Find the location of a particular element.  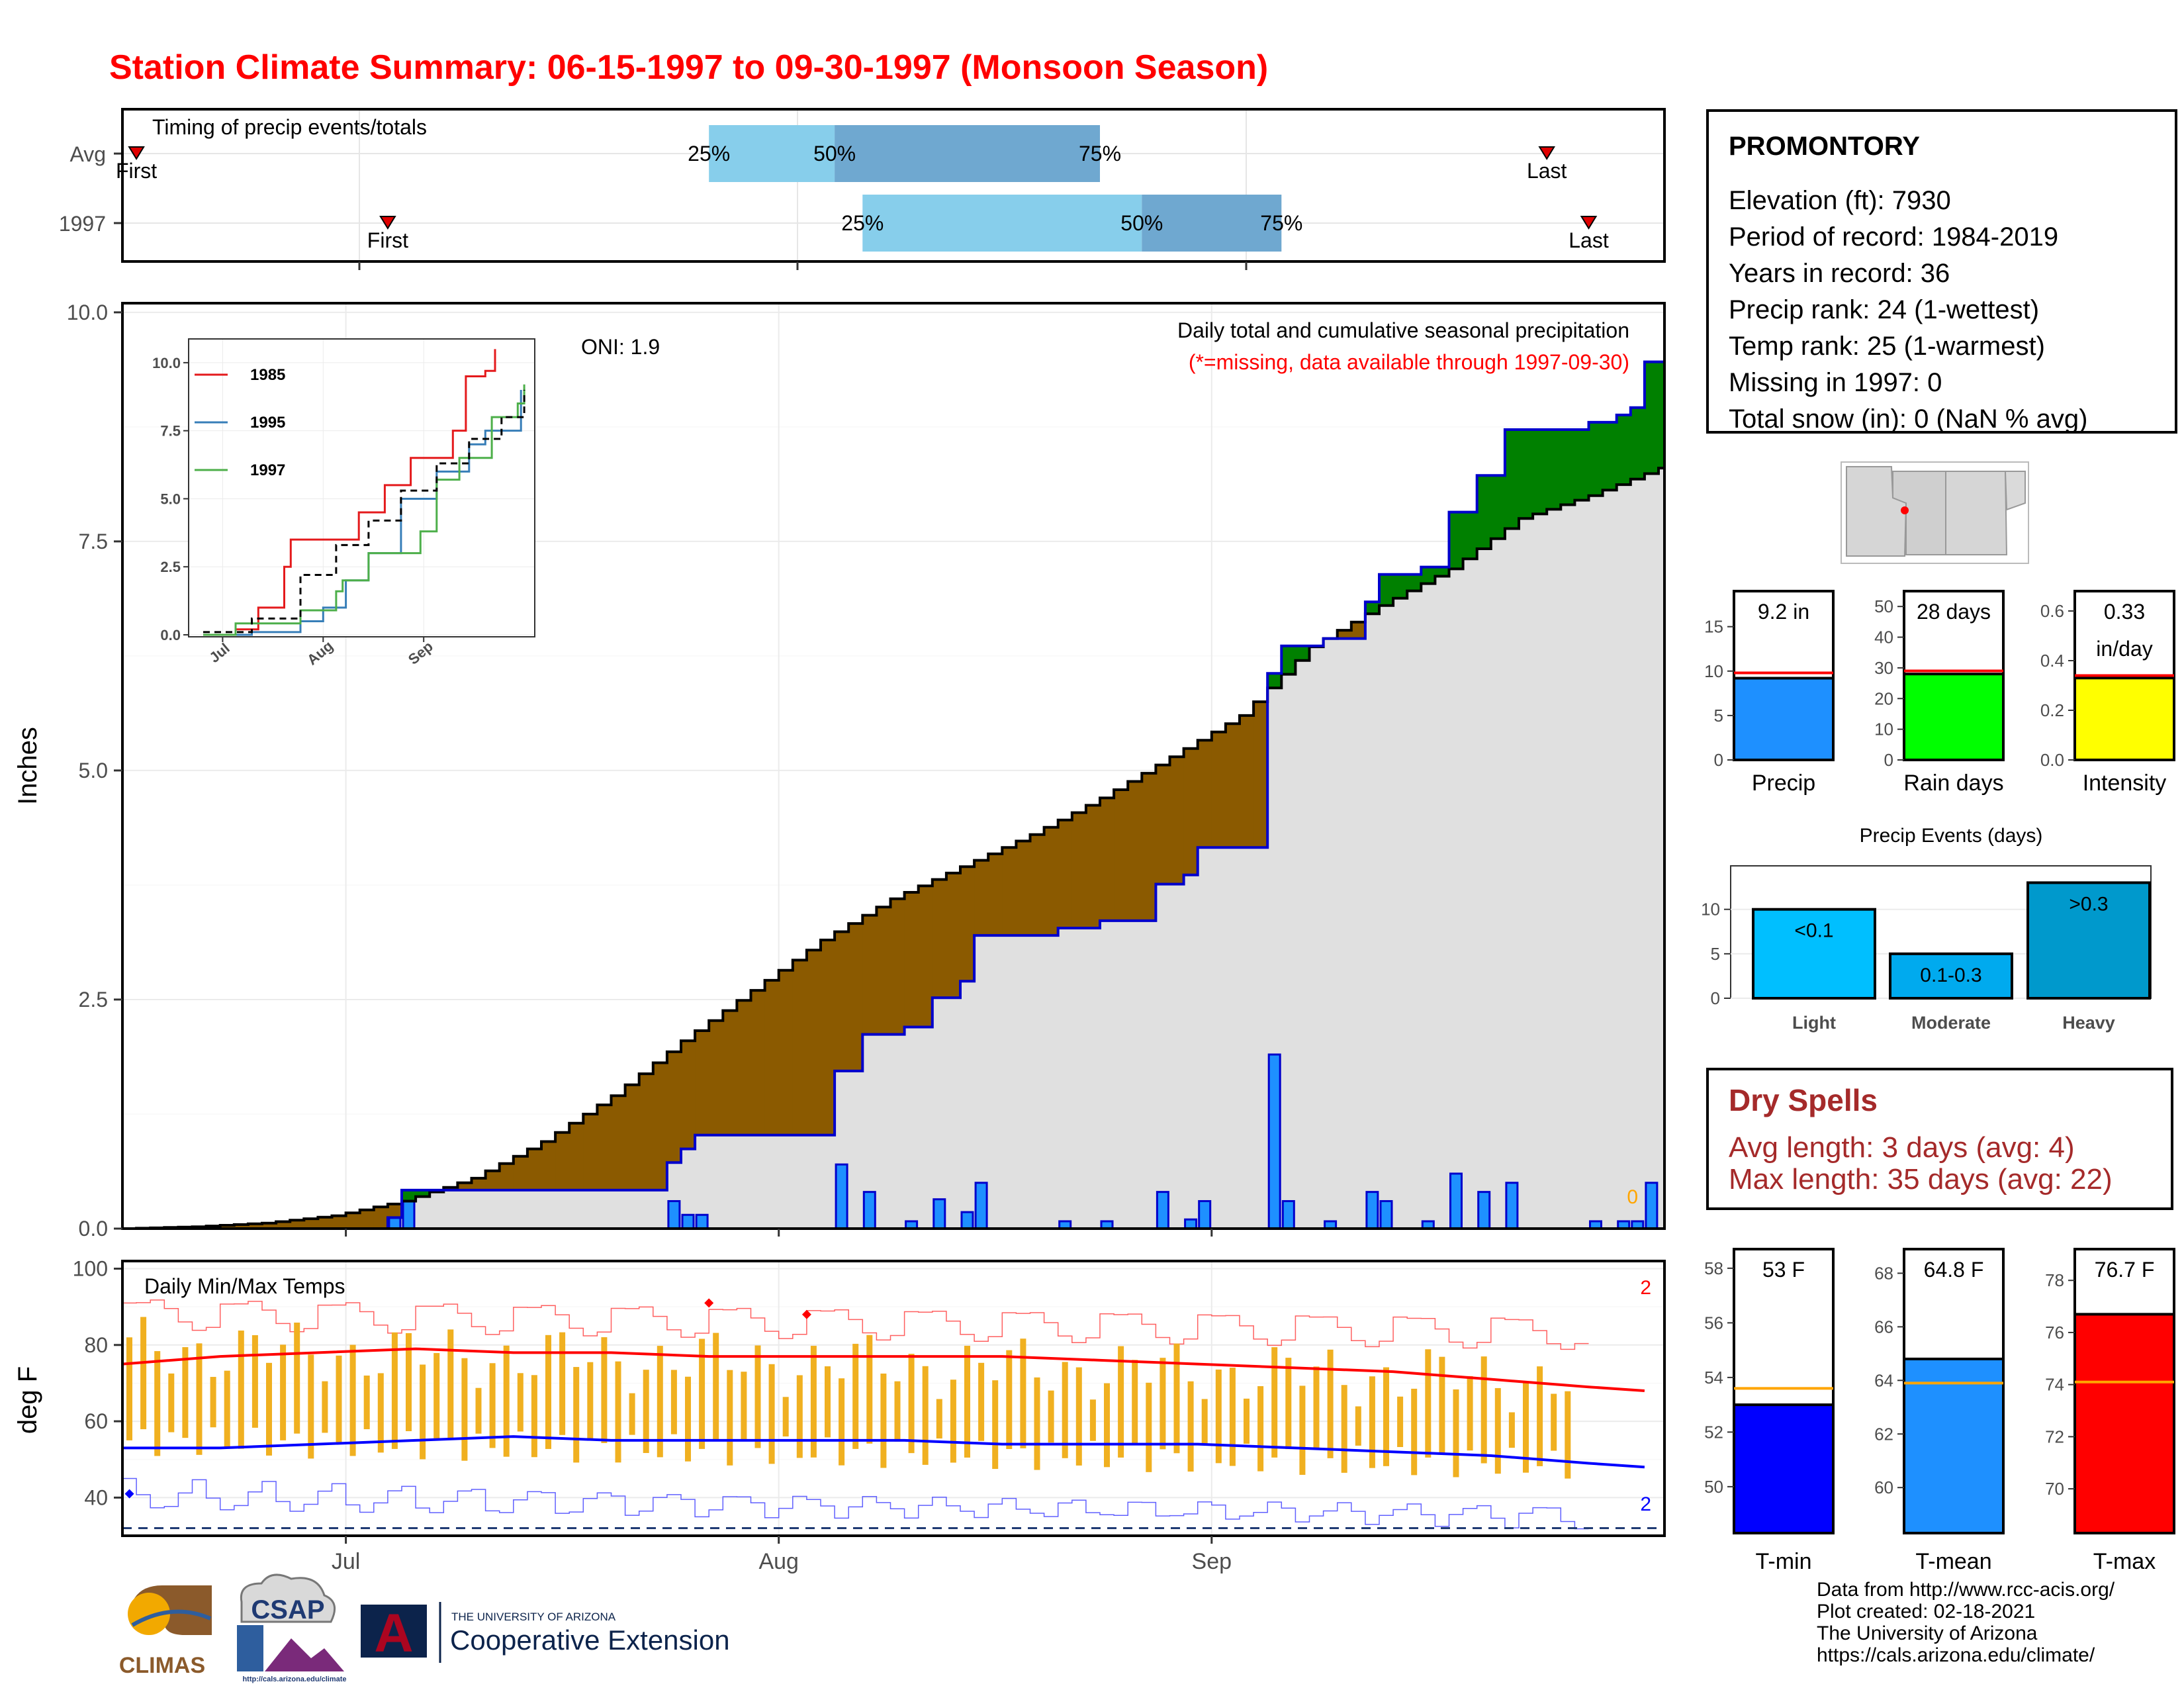

summary-y-tick-label: 20 is located at coordinates (1883, 698).